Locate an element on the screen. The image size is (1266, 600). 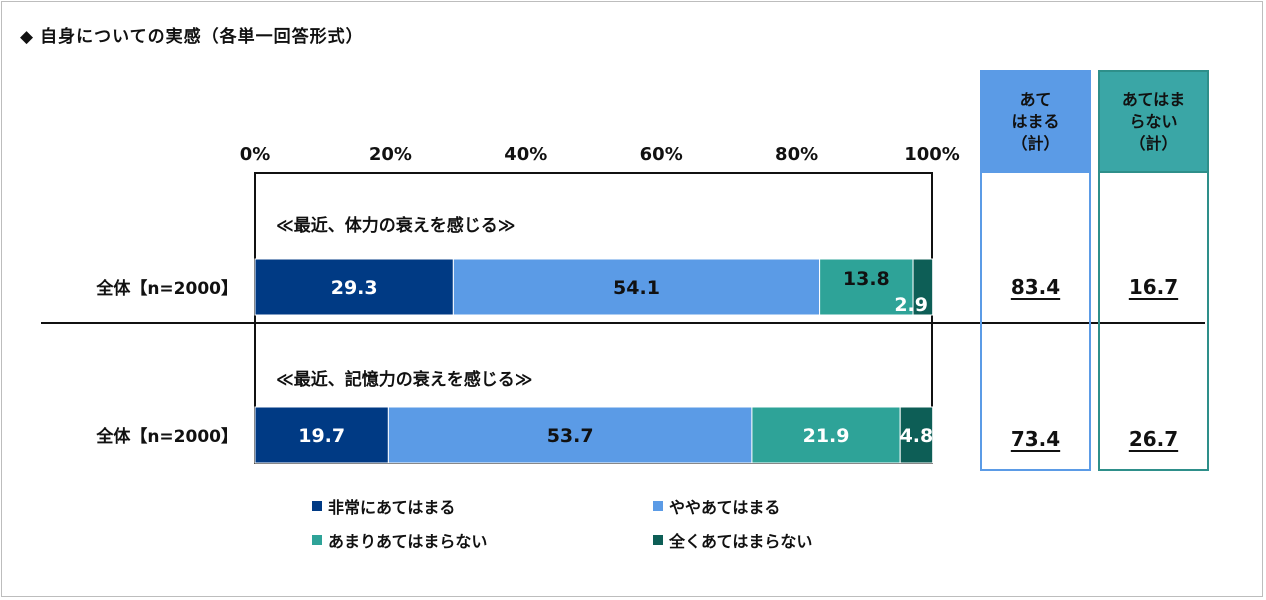
data-label: 21.9 is located at coordinates (826, 436).